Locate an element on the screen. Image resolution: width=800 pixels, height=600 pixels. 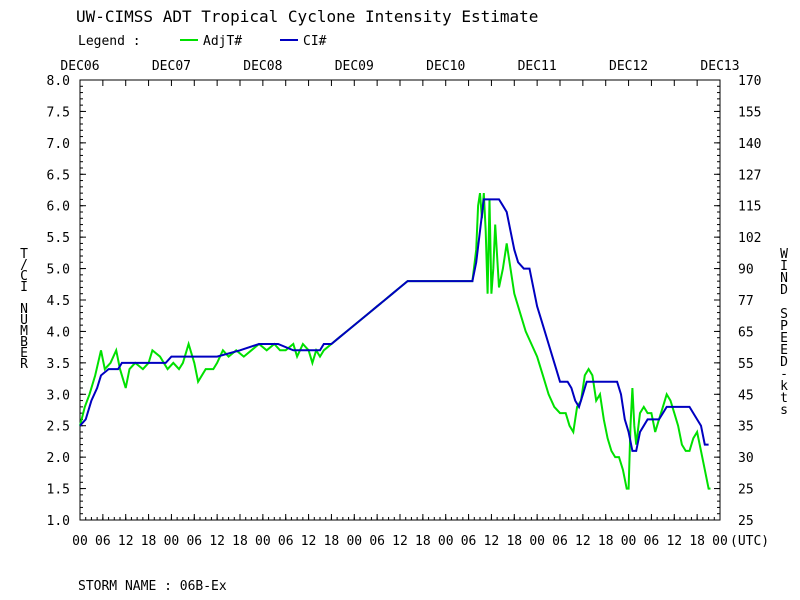
y-left-label: 7.5 is located at coordinates (58, 112).